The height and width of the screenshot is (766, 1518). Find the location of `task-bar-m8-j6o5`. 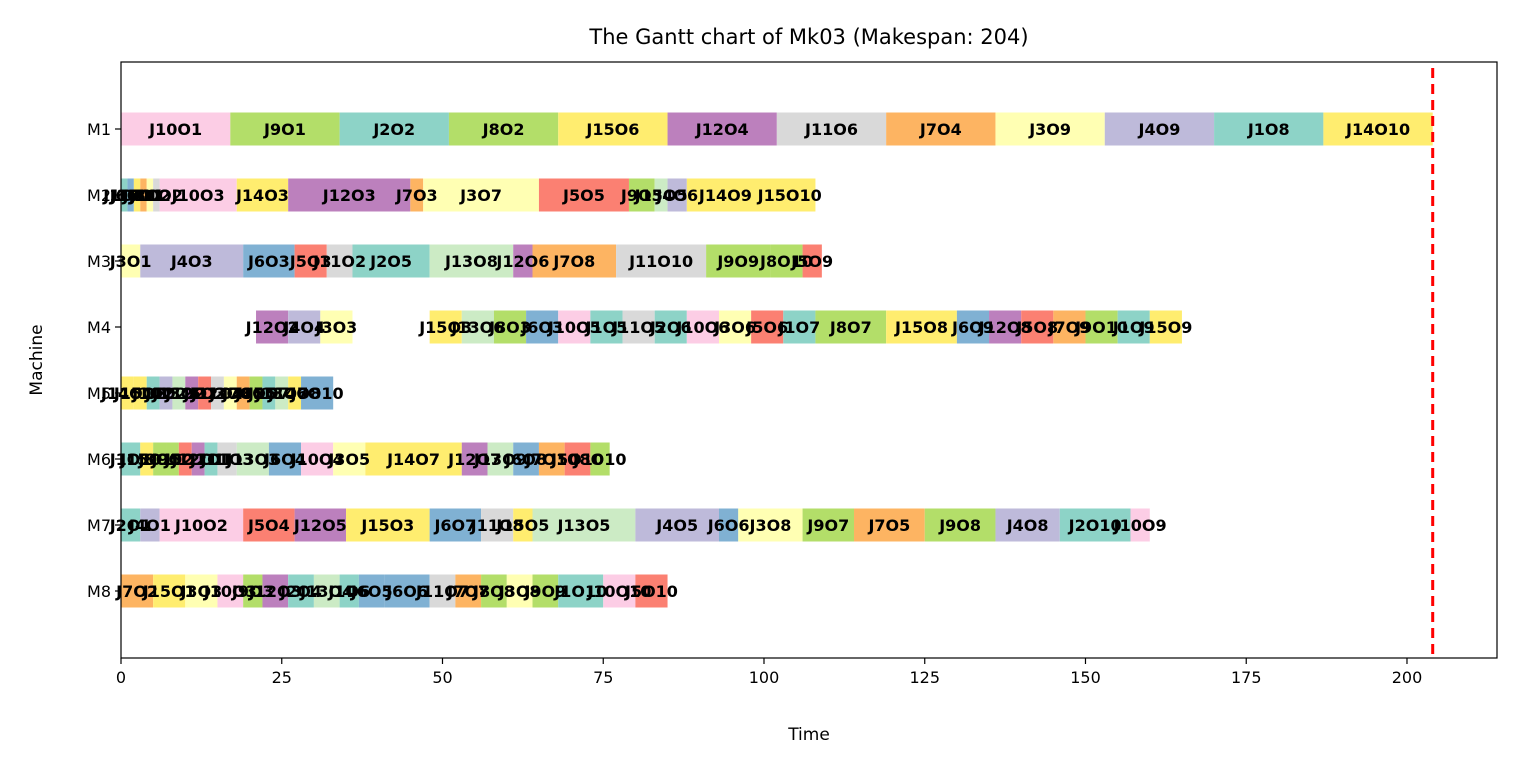

task-bar-m8-j6o5 is located at coordinates (371, 591).